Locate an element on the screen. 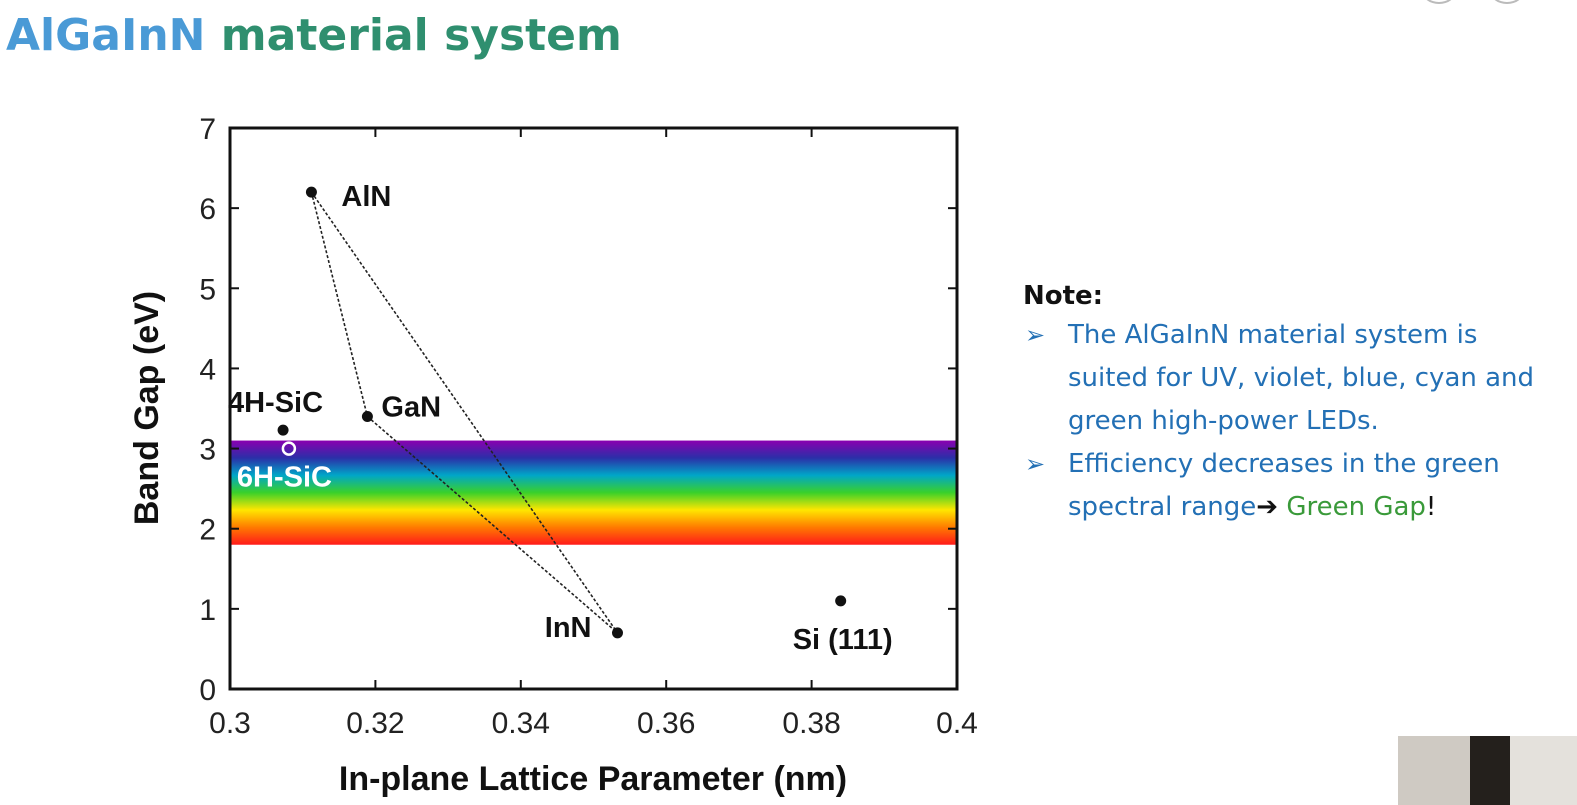  y-tick-label: 7 is located at coordinates (207, 129).